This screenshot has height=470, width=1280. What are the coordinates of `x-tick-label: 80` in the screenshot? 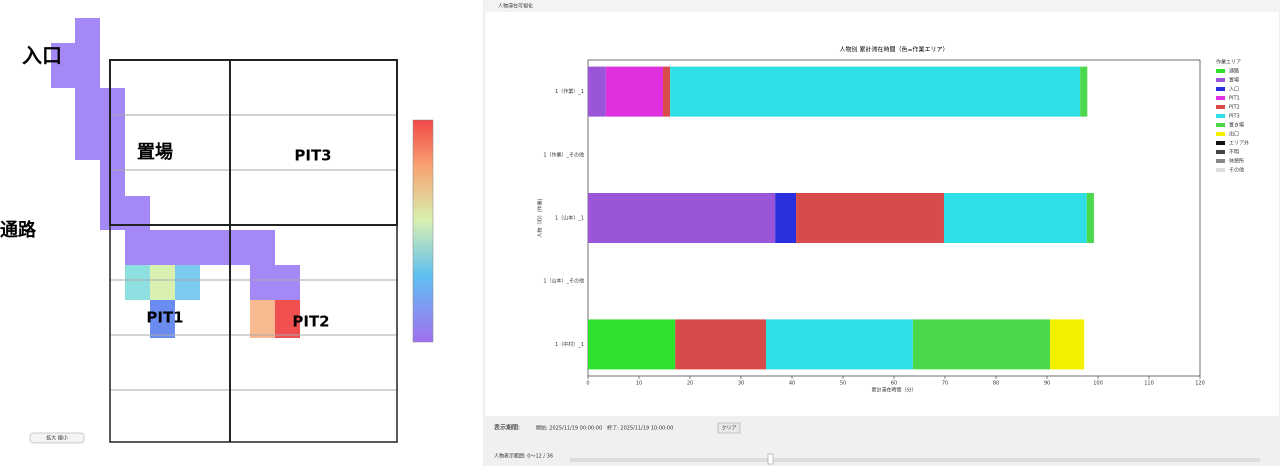 It's located at (996, 384).